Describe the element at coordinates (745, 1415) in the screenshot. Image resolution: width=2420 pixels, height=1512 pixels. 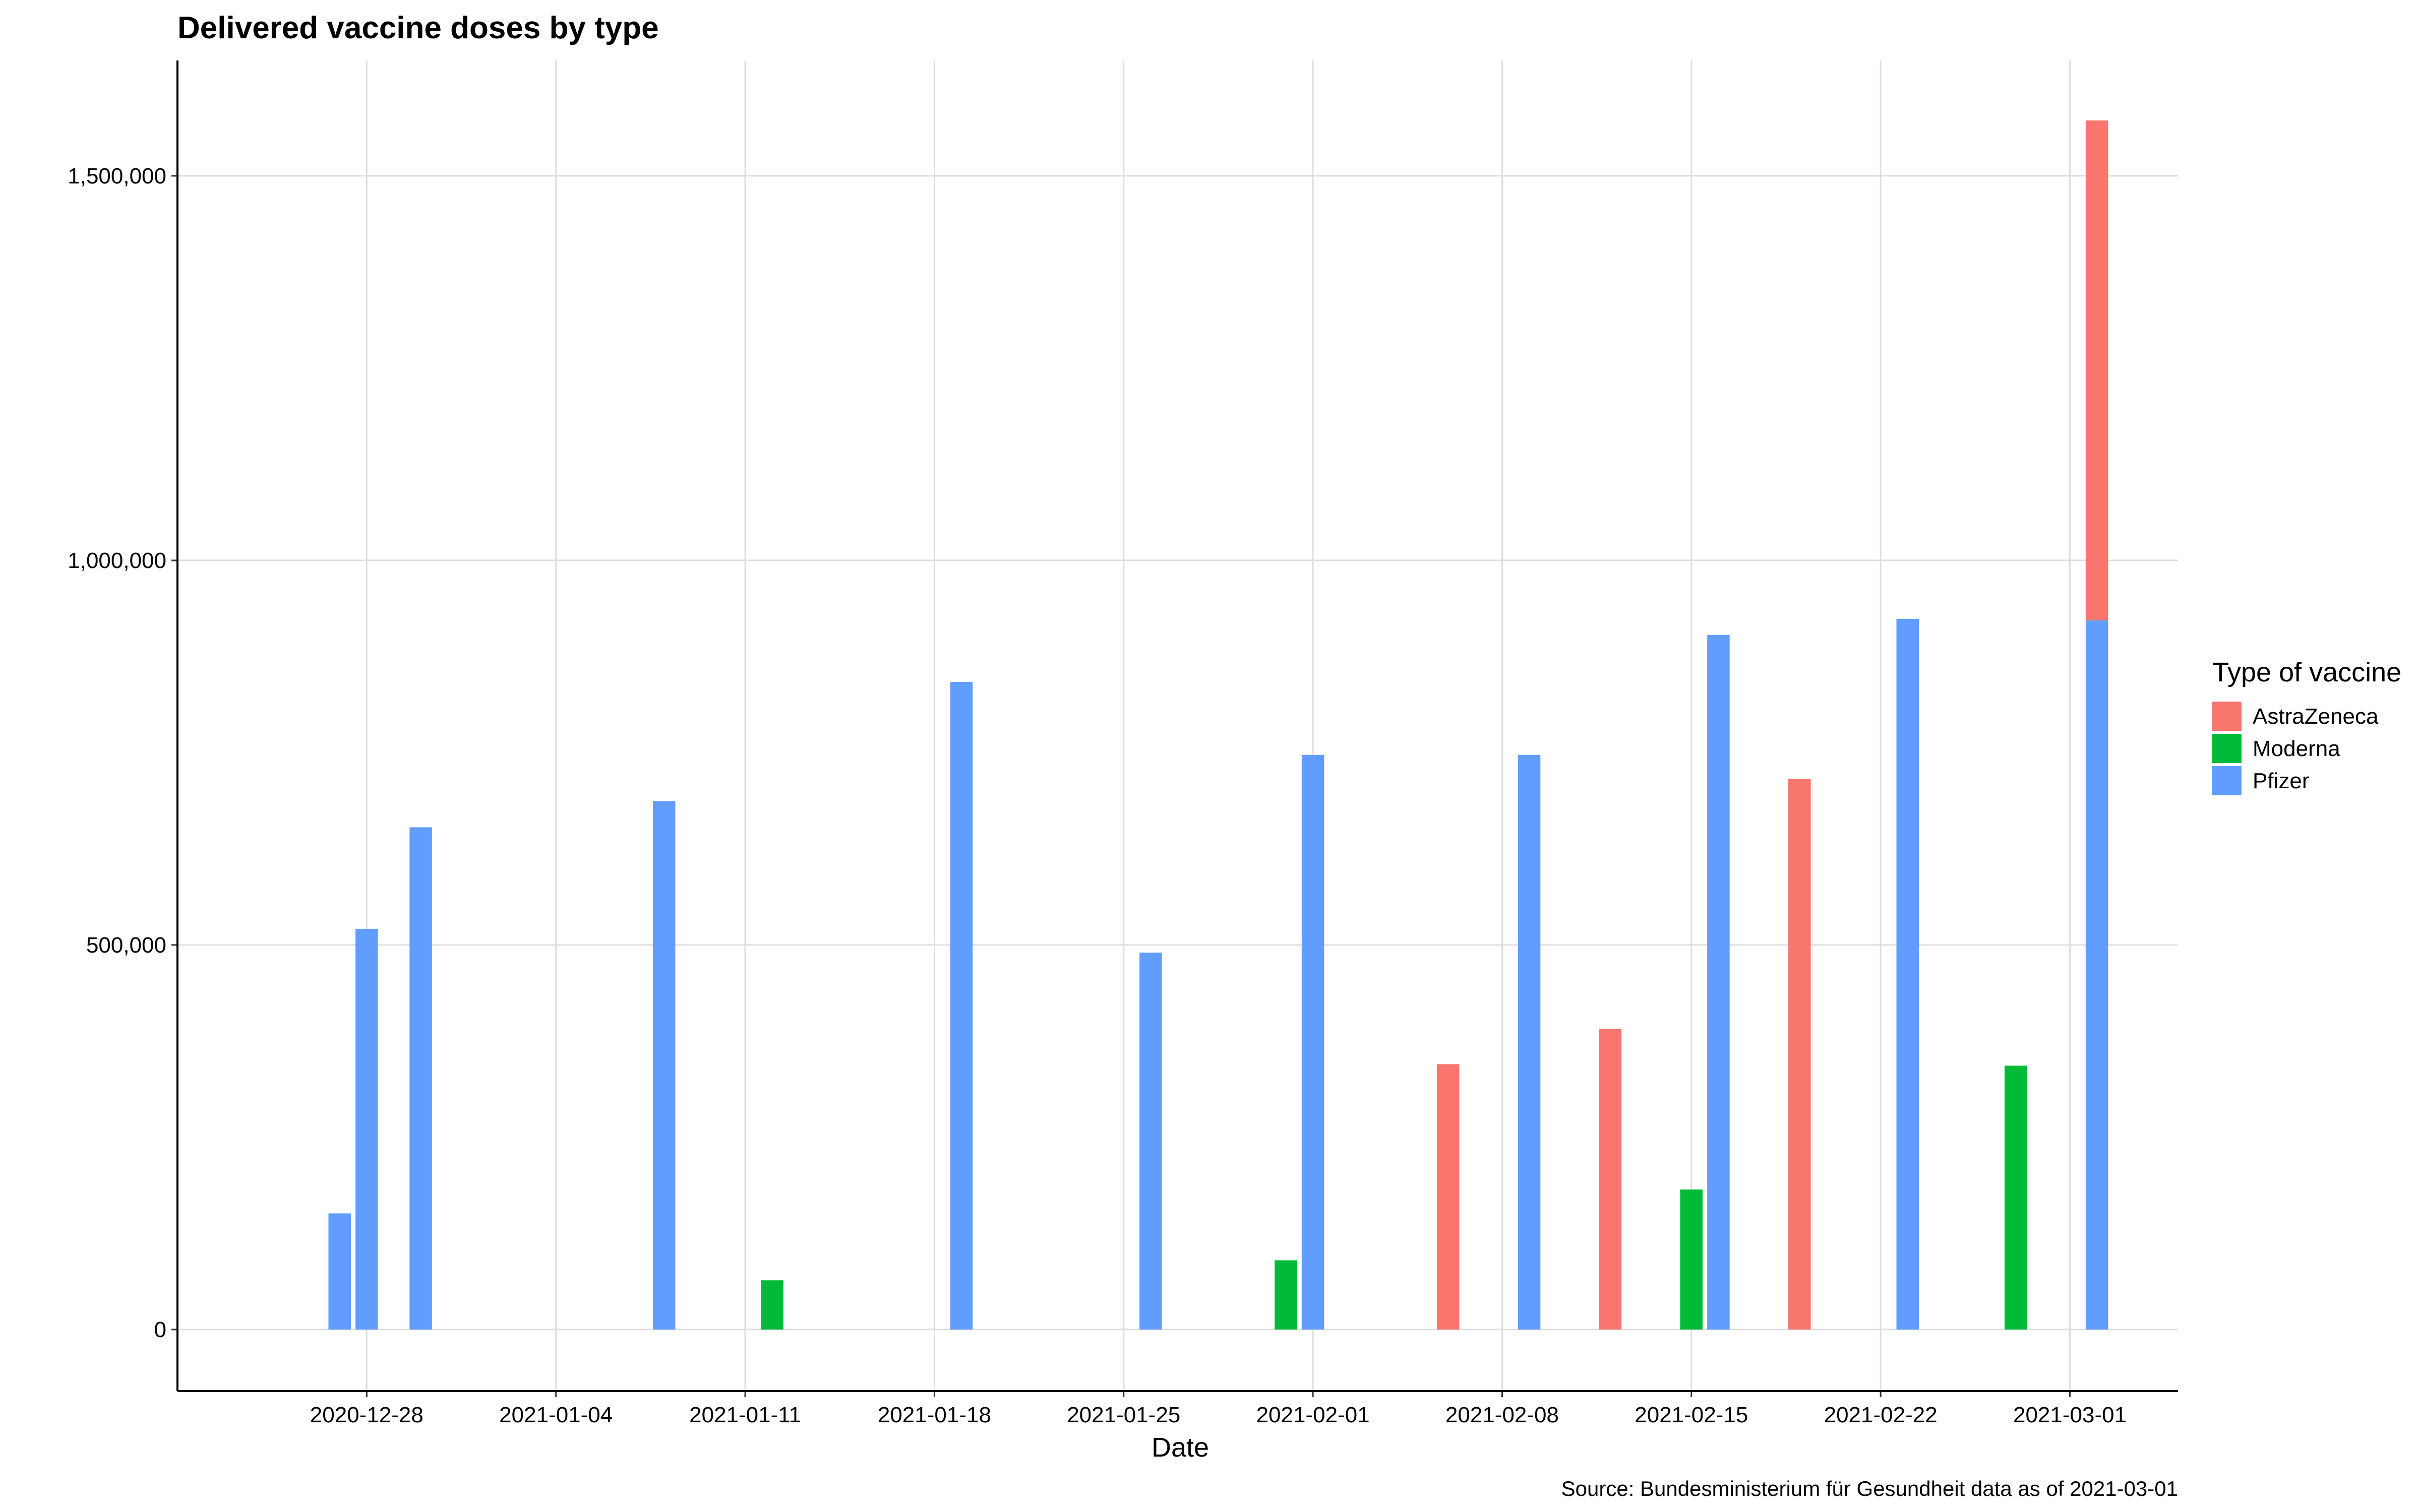
I see `x-tick-label: 2021-01-11` at that location.